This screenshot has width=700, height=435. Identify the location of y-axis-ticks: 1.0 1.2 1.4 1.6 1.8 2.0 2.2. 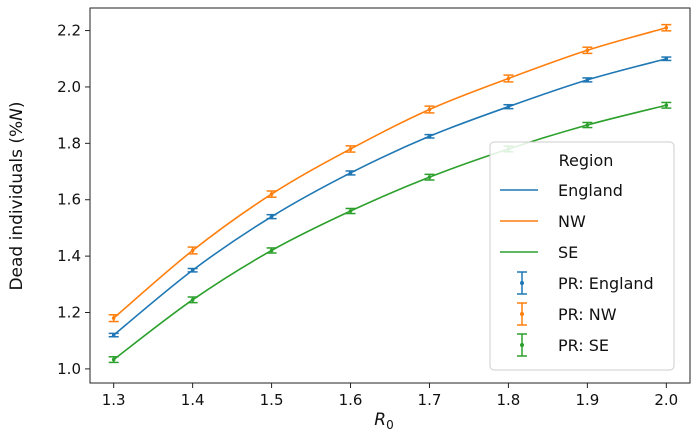
(73, 200).